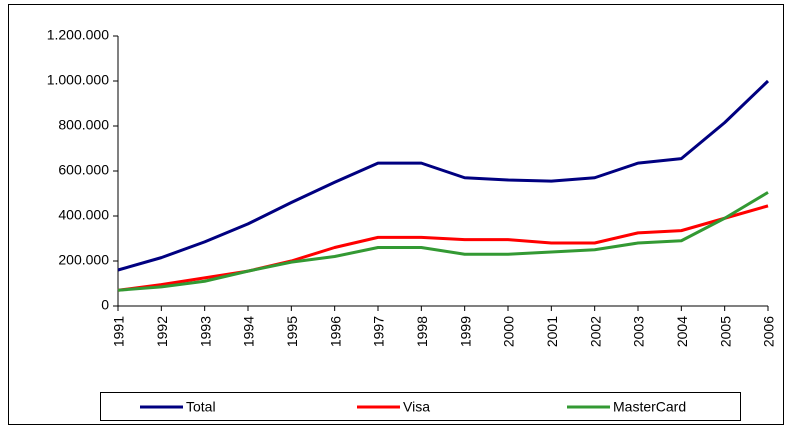  Describe the element at coordinates (649, 407) in the screenshot. I see `legend-label: MasterCard` at that location.